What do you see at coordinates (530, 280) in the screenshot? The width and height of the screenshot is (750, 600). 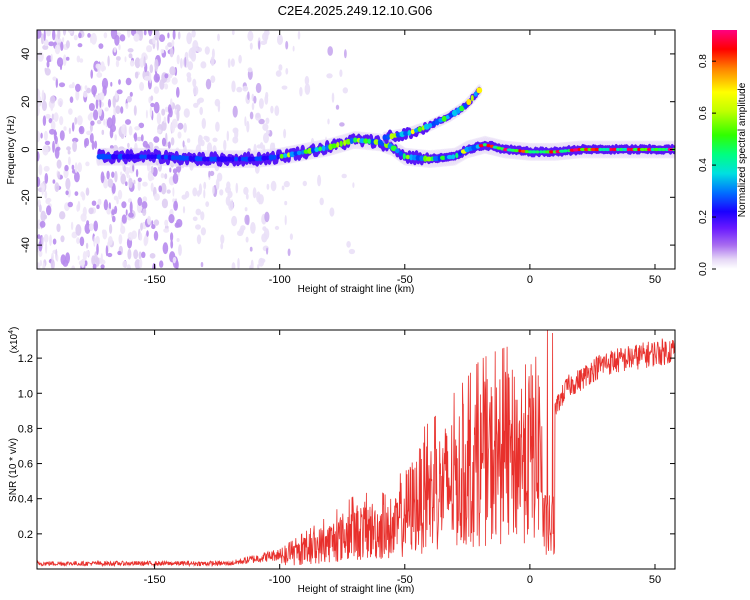 I see `x-tick-label: 0` at bounding box center [530, 280].